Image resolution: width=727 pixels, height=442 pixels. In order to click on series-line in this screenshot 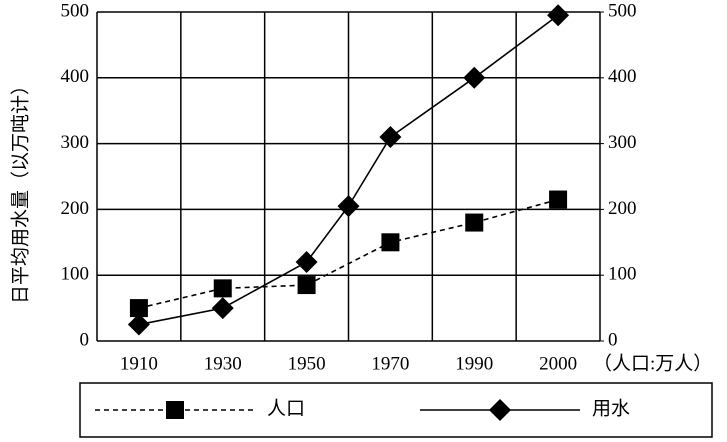, I will do `click(348, 253)`.